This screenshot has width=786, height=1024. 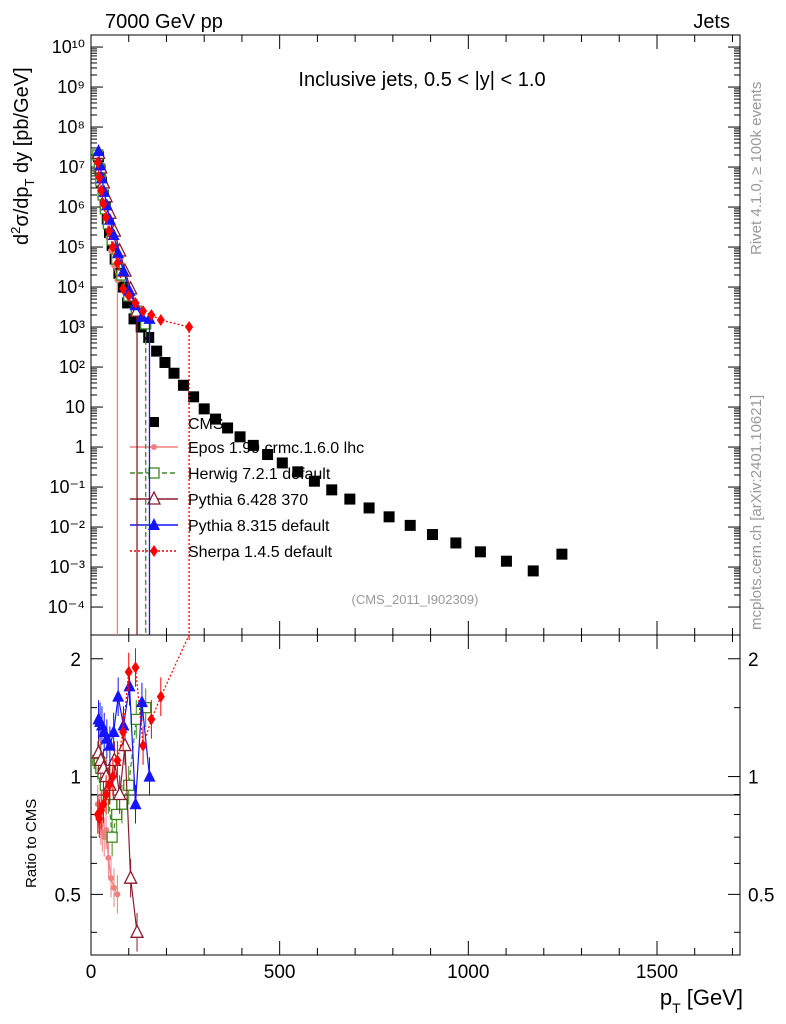 What do you see at coordinates (68, 895) in the screenshot?
I see `ratio-y-tick-label: 0.5` at bounding box center [68, 895].